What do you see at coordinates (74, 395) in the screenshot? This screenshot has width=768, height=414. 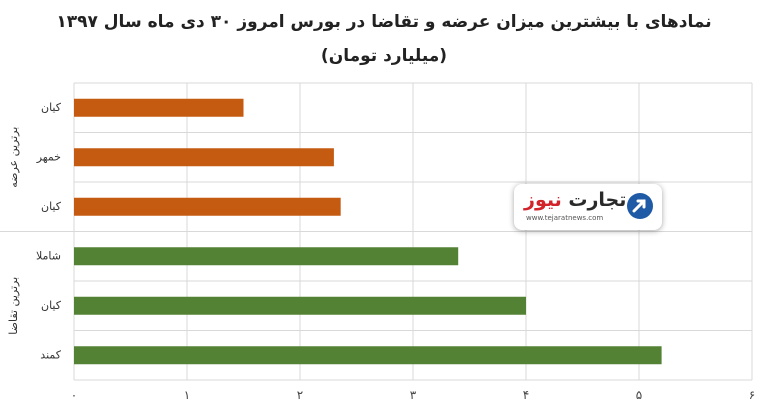 I see `x-tick-label: ۰` at bounding box center [74, 395].